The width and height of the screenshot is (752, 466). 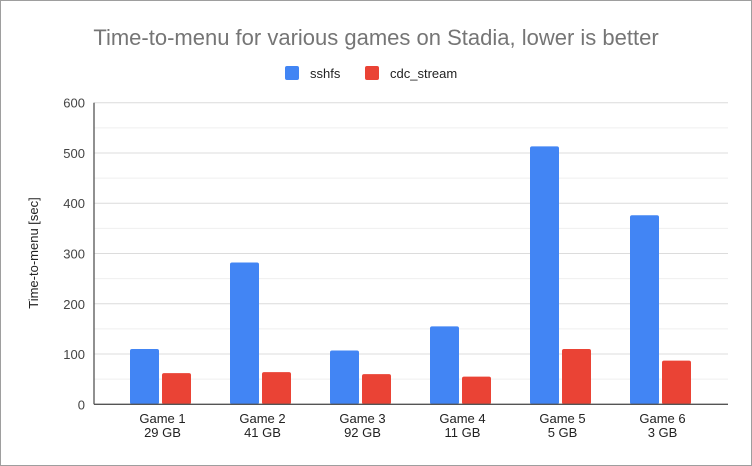 What do you see at coordinates (423, 73) in the screenshot?
I see `legend-label-cdc_stream: cdc_stream` at bounding box center [423, 73].